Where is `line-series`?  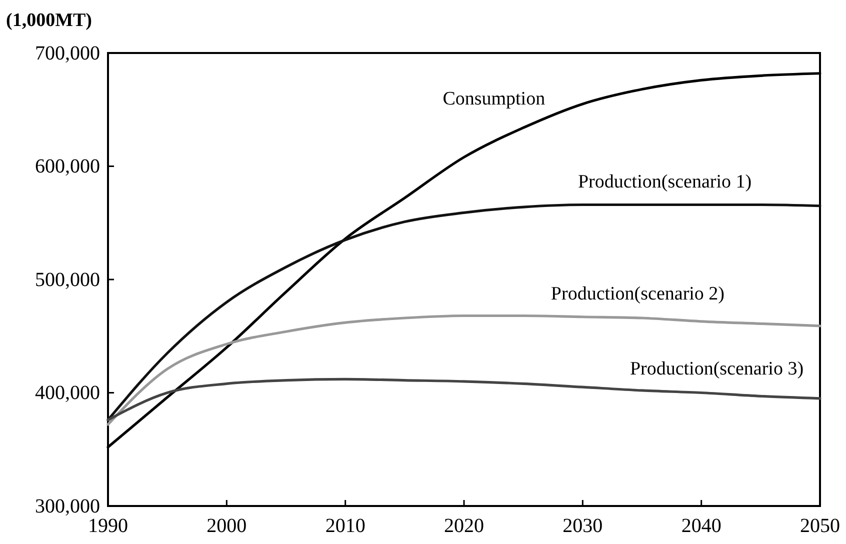 line-series is located at coordinates (464, 400).